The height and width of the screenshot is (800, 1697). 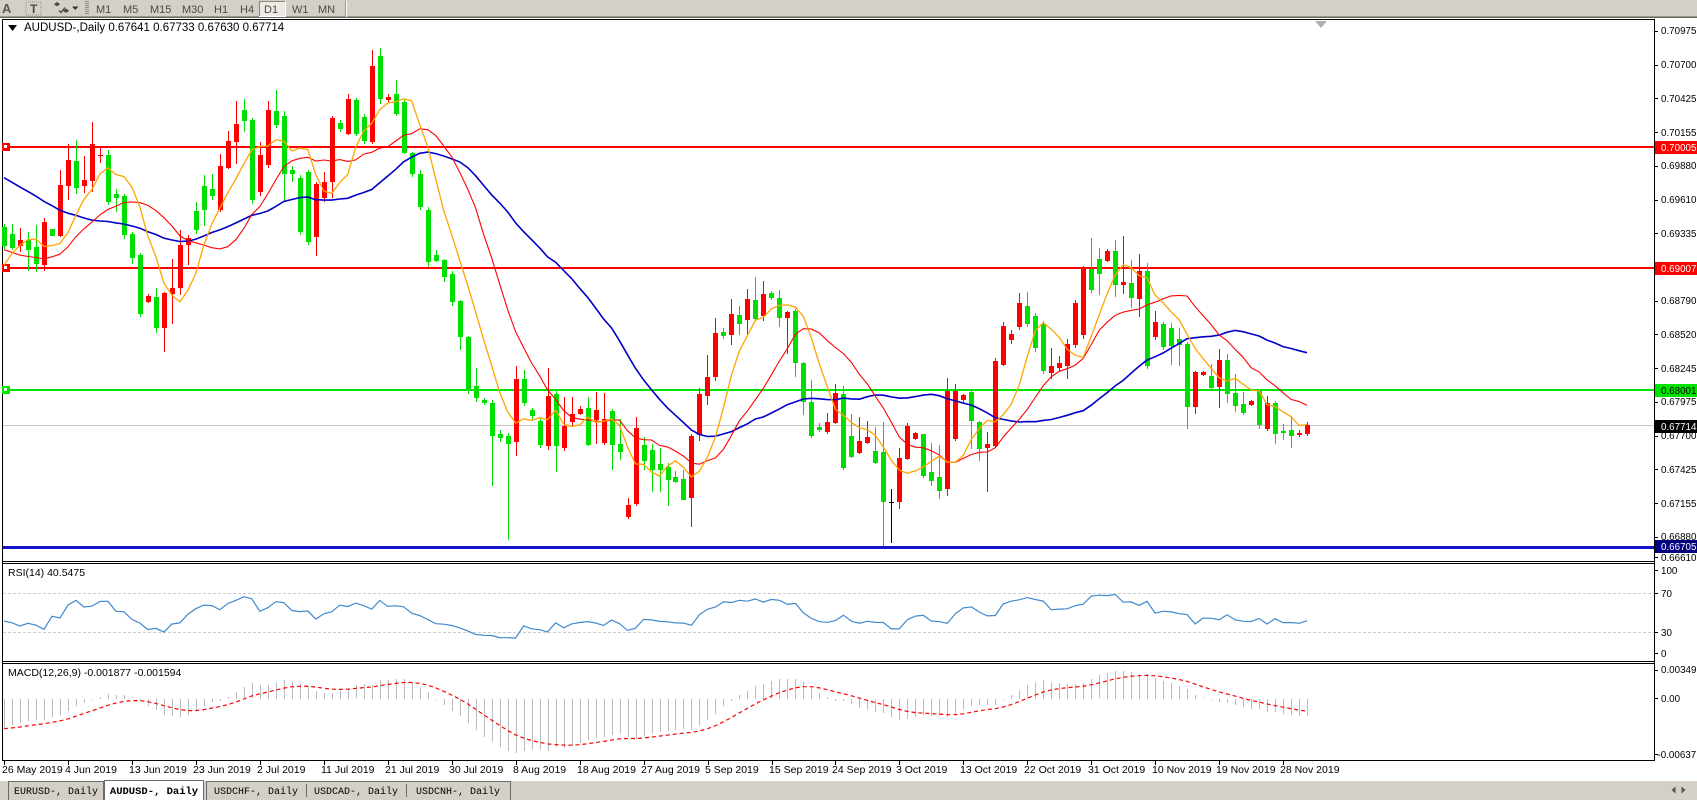 I want to click on svg-text: 0, so click(x=1664, y=654).